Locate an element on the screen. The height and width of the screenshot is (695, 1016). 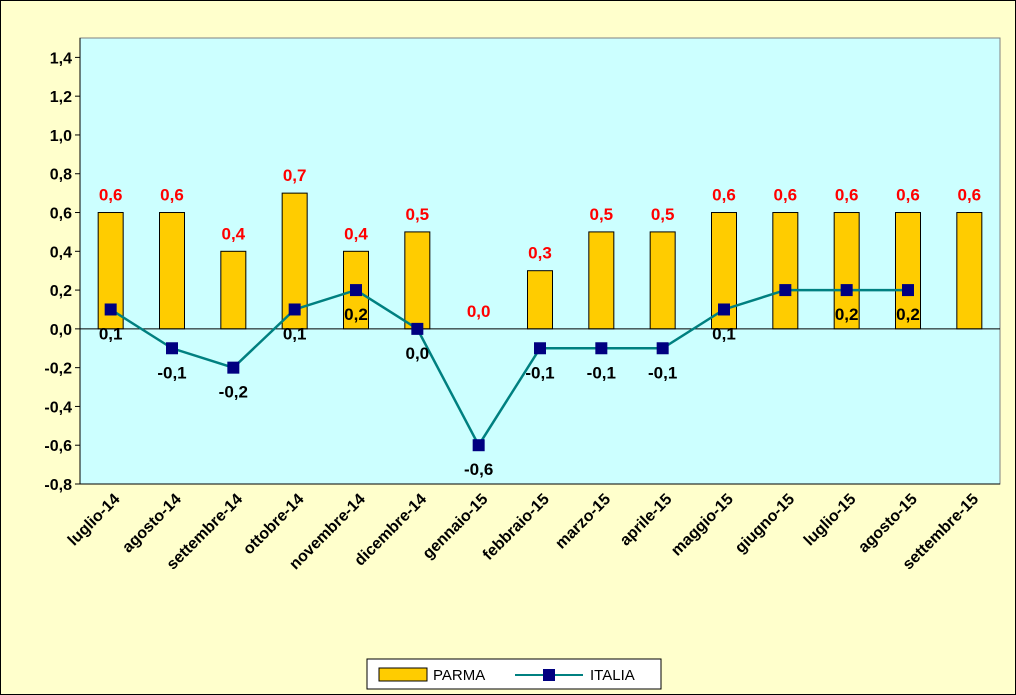
y-tick-label: 0,0 is located at coordinates (61, 330).